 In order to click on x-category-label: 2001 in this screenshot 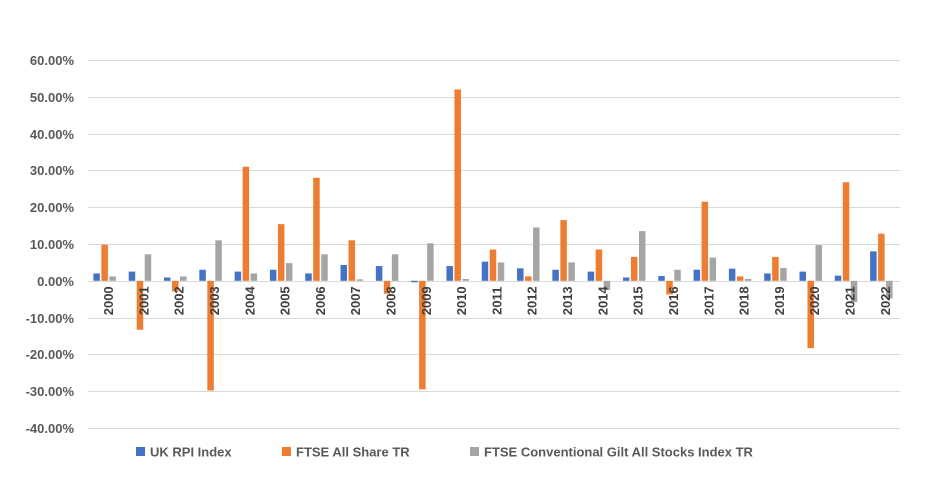, I will do `click(143, 300)`.